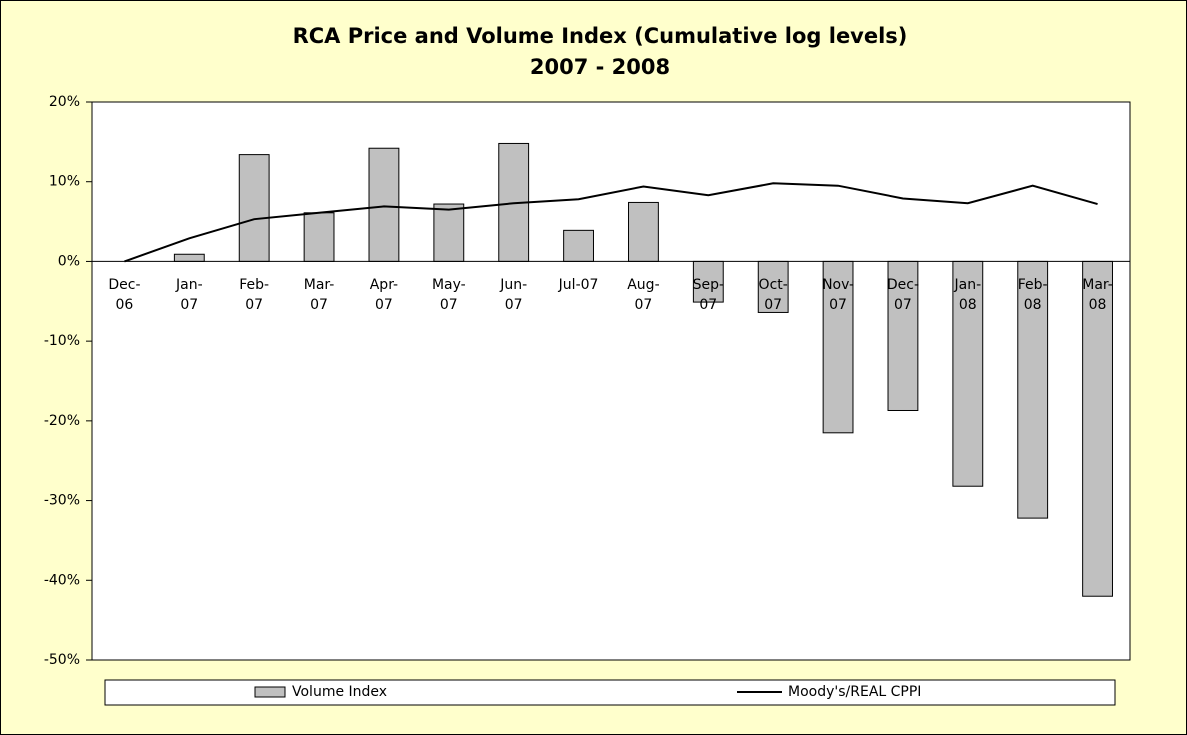 This screenshot has width=1187, height=735. Describe the element at coordinates (254, 295) in the screenshot. I see `x-tick-label: Feb-07` at that location.